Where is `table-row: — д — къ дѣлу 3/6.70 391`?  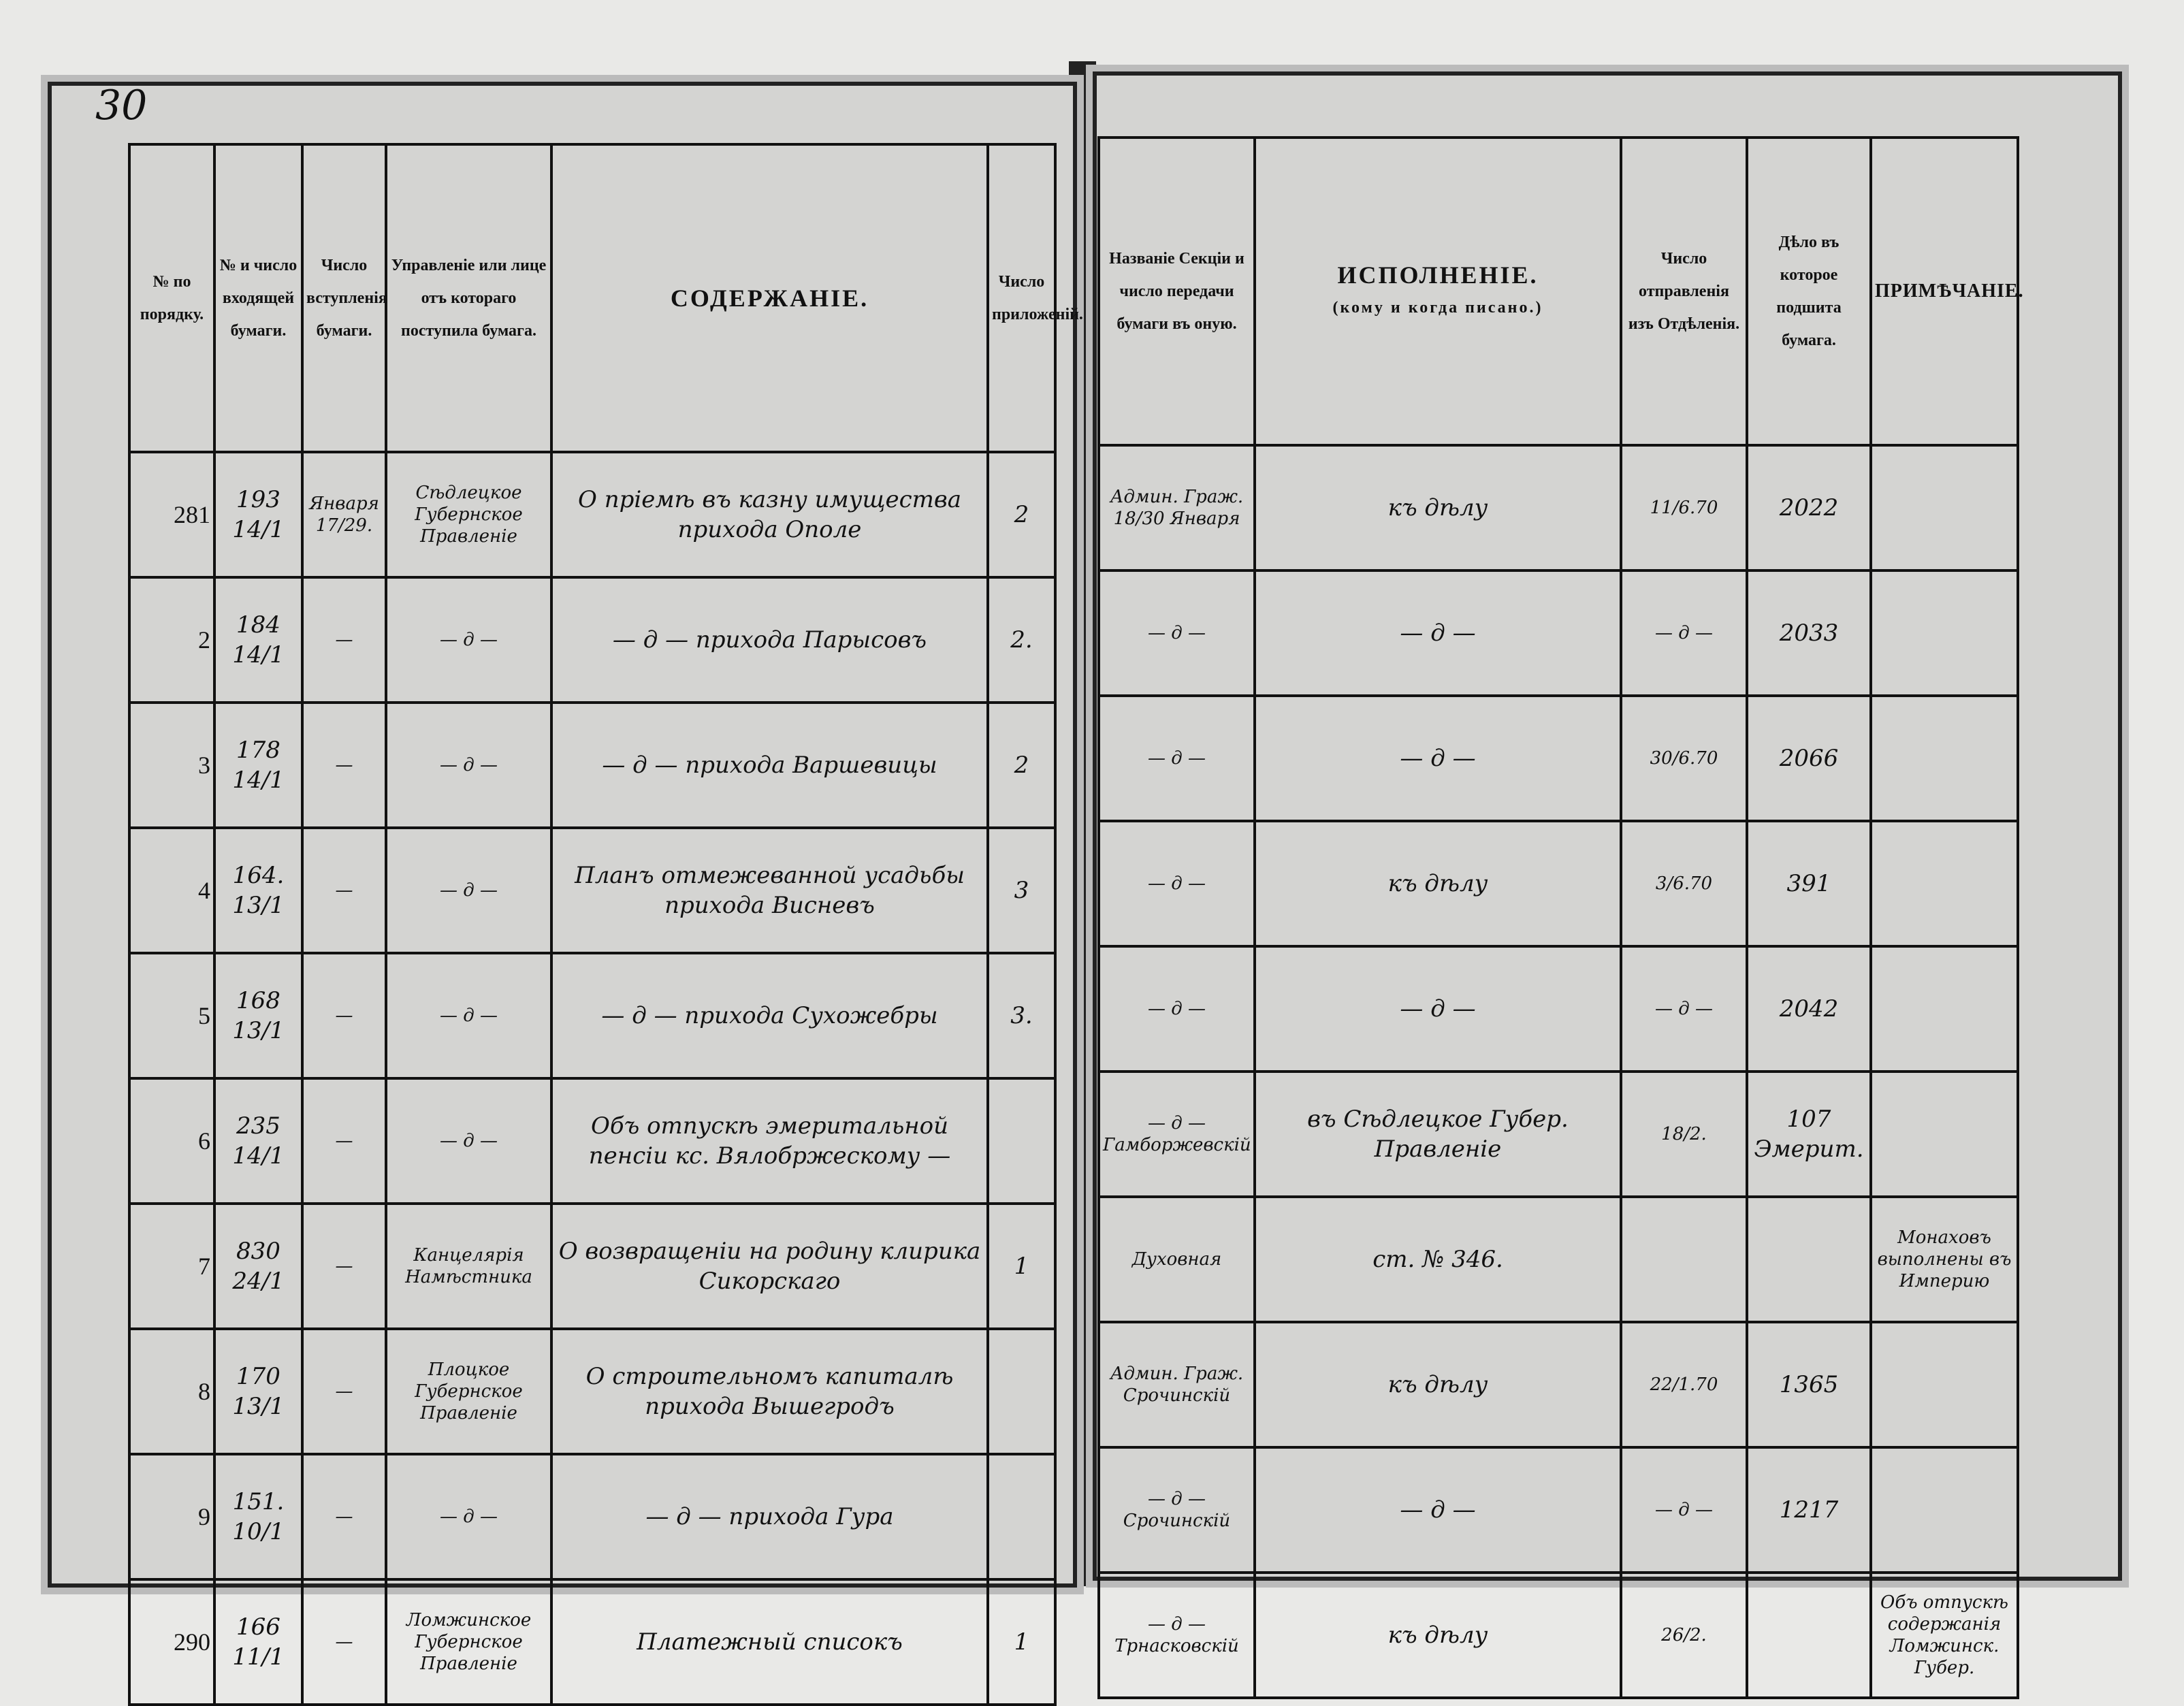 table-row: — д — къ дѣлу 3/6.70 391 is located at coordinates (1558, 884).